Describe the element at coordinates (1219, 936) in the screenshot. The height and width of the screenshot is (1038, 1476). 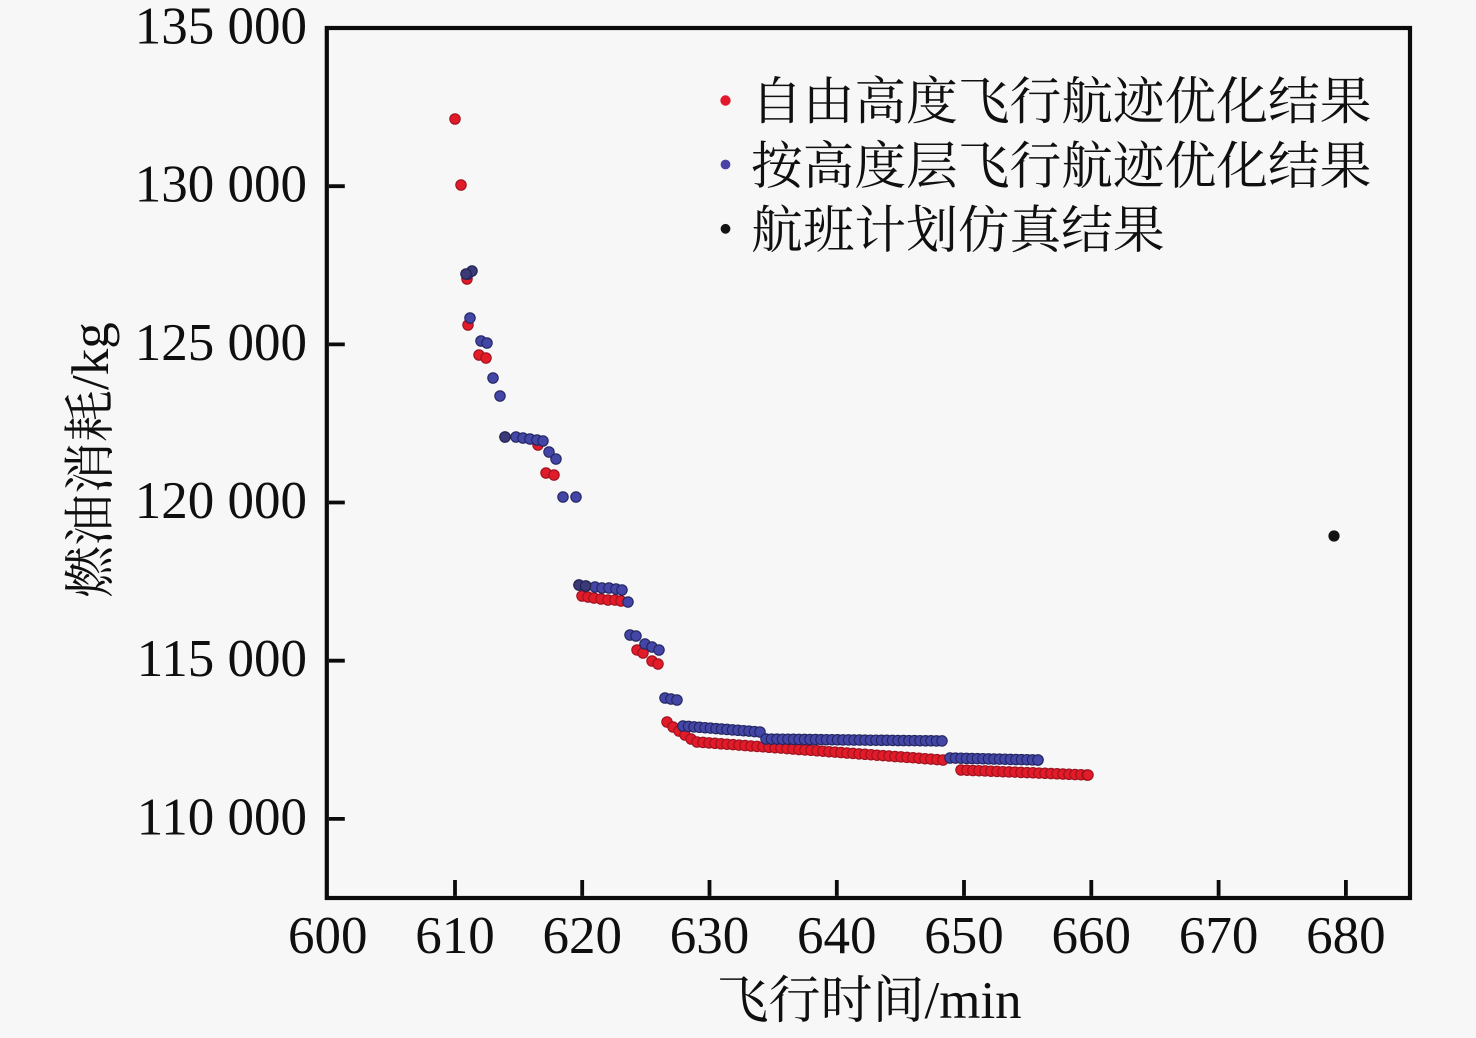
I see `svg-text: 670` at that location.